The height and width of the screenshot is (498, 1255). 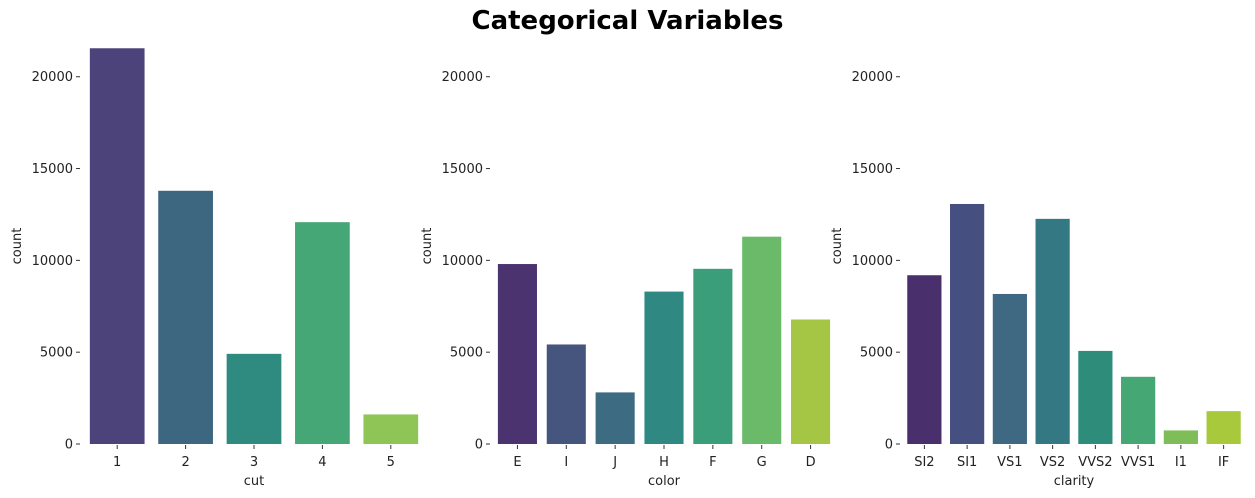 What do you see at coordinates (1223, 462) in the screenshot?
I see `x-tick-label: IF` at bounding box center [1223, 462].